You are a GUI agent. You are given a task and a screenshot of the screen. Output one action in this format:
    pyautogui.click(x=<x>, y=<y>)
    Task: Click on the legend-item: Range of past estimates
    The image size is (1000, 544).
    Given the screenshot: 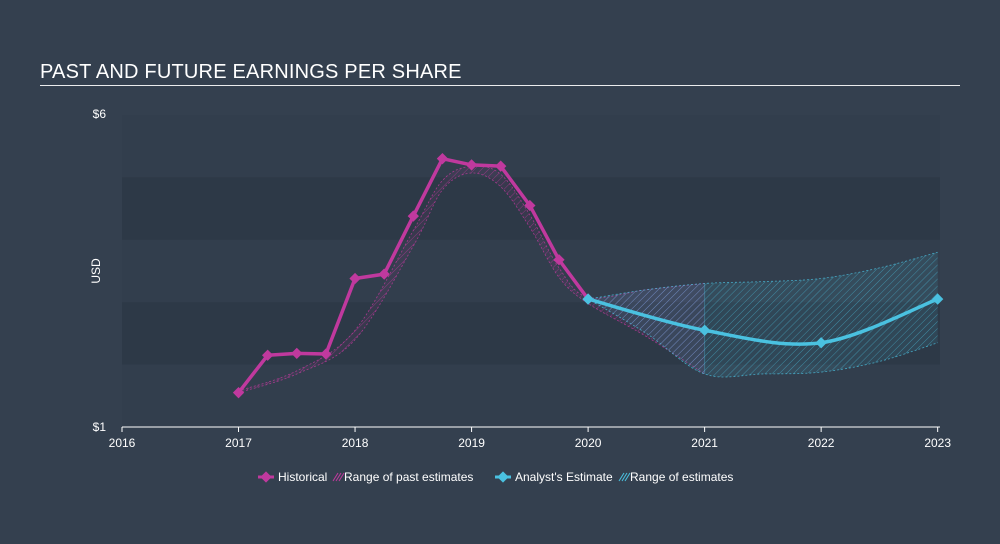 What is the action you would take?
    pyautogui.click(x=402, y=477)
    